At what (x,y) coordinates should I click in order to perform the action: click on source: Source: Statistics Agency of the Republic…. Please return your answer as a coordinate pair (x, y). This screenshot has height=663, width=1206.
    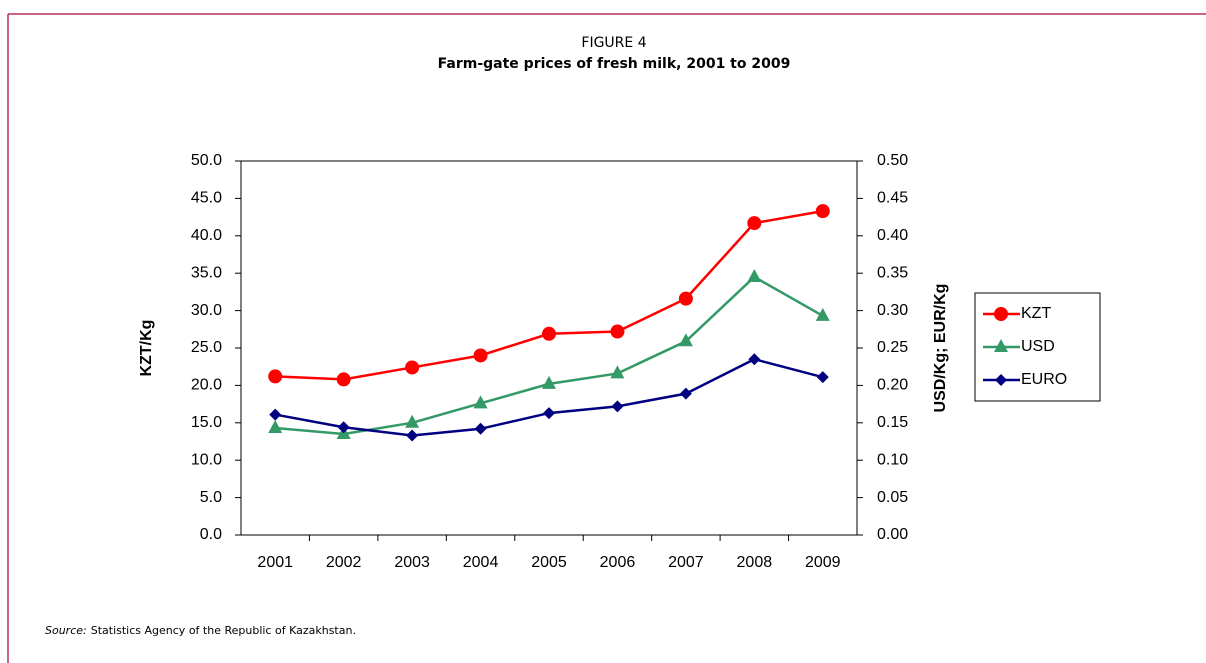
    Looking at the image, I should click on (200, 630).